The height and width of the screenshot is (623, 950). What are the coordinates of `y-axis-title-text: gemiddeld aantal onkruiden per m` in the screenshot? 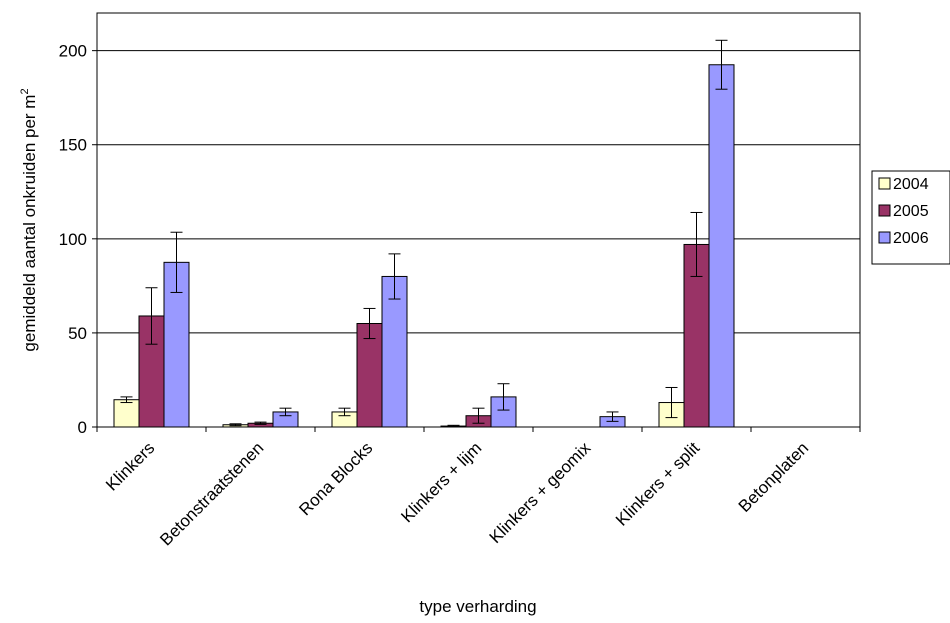 It's located at (29, 223).